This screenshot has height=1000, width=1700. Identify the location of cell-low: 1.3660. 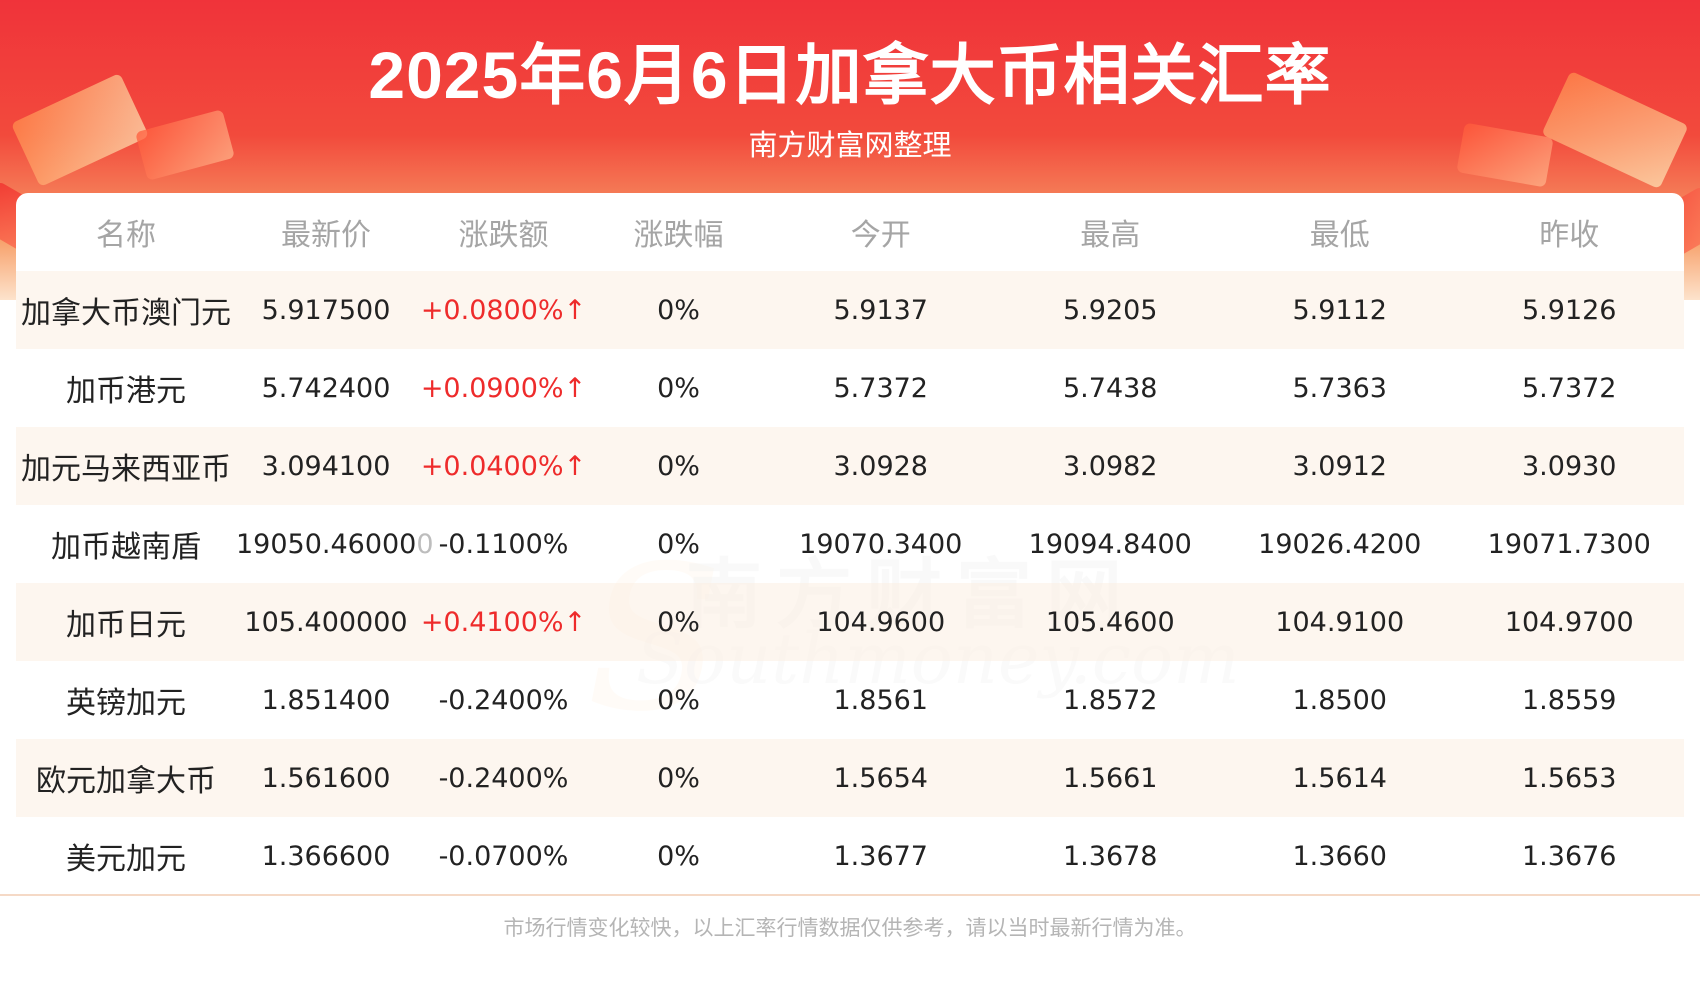
(1340, 856).